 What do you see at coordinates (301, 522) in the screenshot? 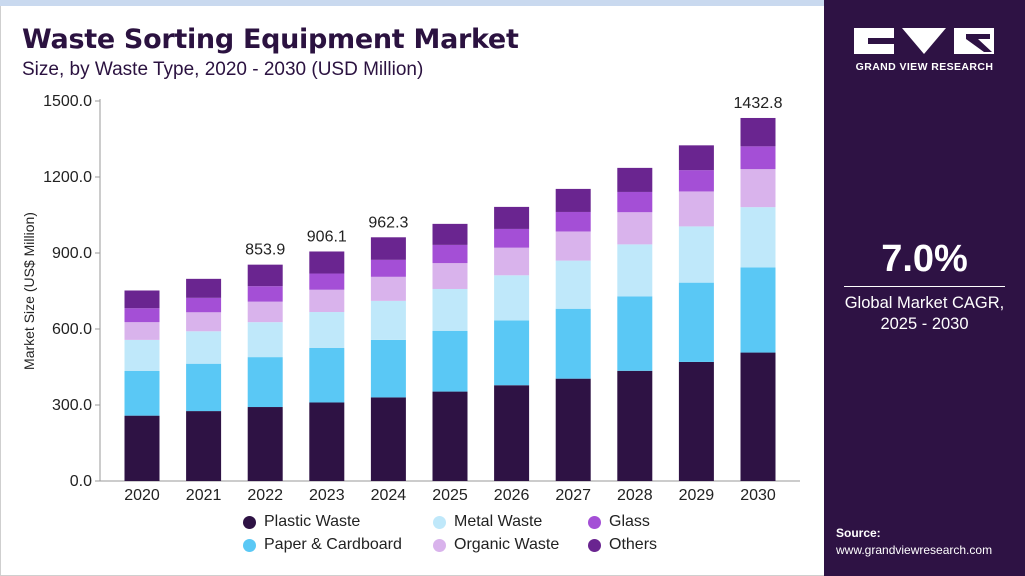
I see `legend-item-plastic-waste: Plastic Waste` at bounding box center [301, 522].